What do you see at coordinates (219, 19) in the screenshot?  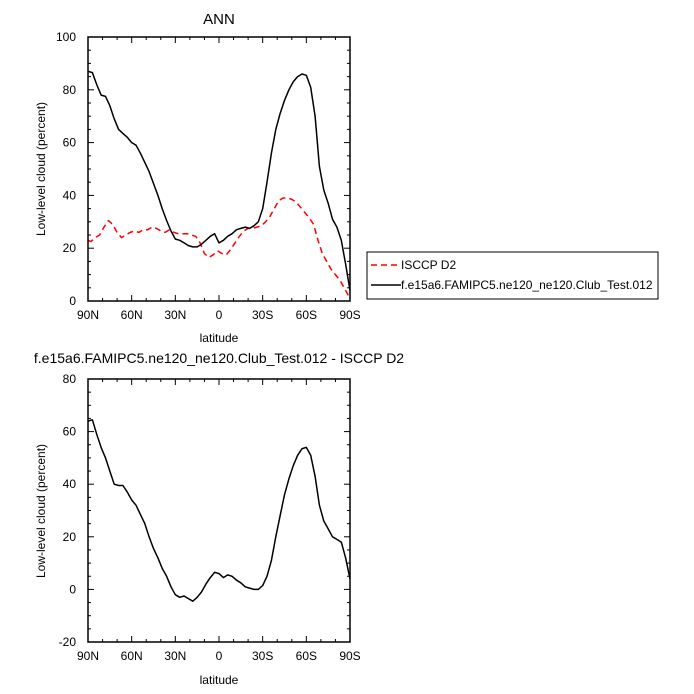 I see `top-chart-title: ANN` at bounding box center [219, 19].